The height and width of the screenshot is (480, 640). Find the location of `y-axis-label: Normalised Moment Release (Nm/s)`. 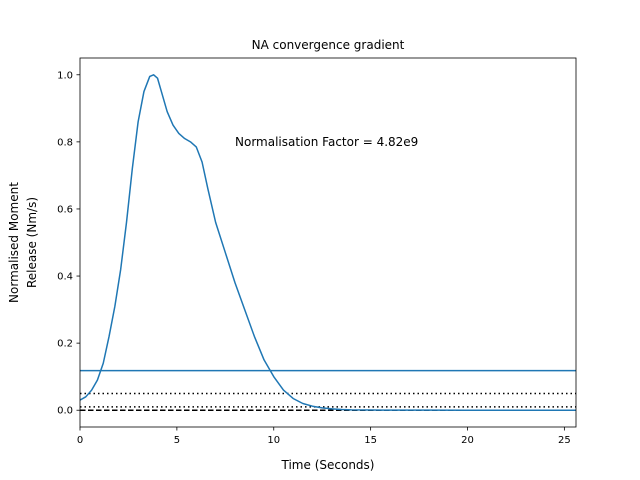

y-axis-label: Normalised Moment Release (Nm/s) is located at coordinates (23, 242).